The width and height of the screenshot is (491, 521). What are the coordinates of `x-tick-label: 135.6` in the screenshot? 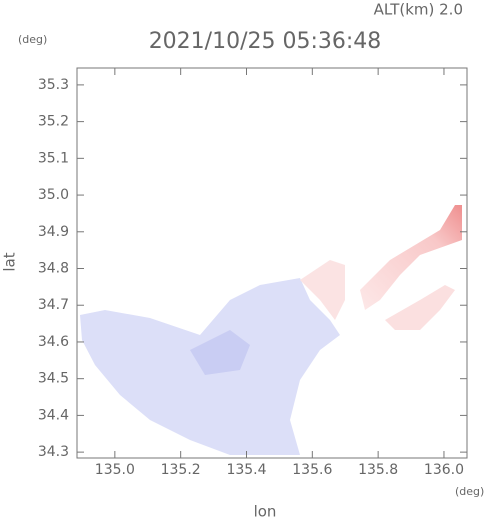 It's located at (312, 470).